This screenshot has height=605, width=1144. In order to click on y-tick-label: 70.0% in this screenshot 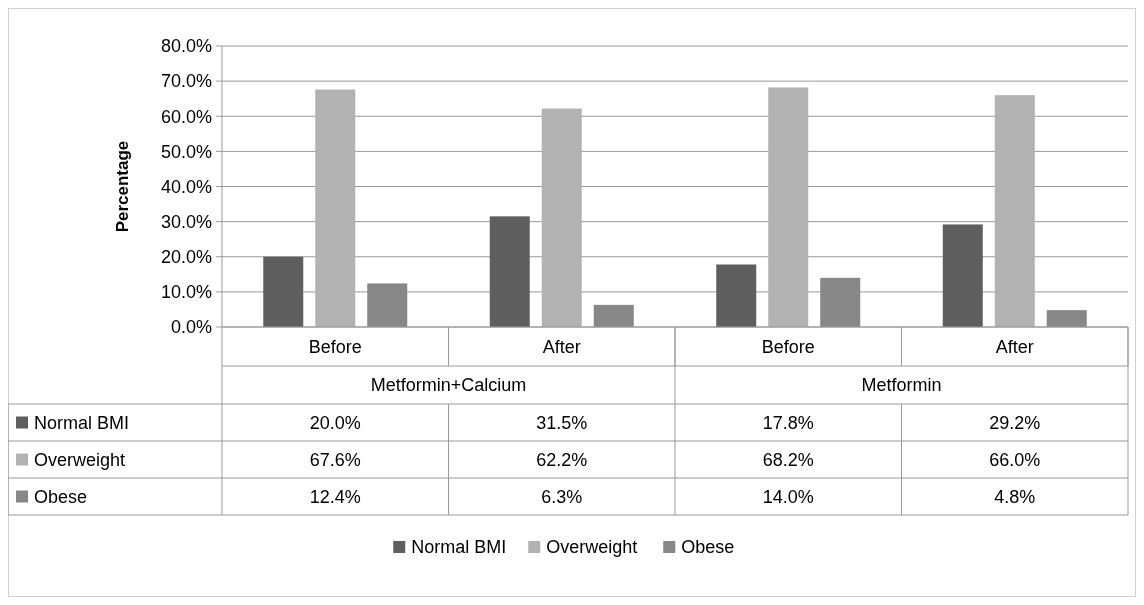, I will do `click(186, 81)`.